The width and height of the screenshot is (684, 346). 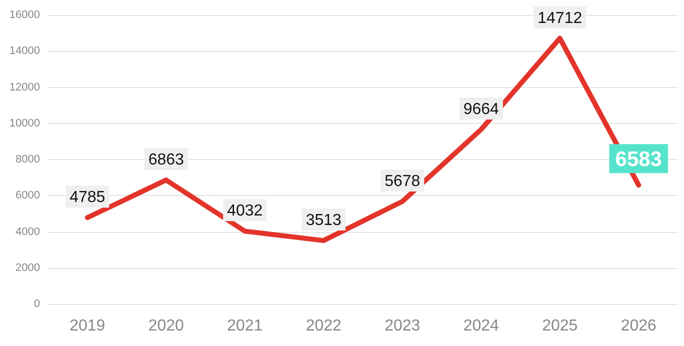 What do you see at coordinates (88, 197) in the screenshot?
I see `data-label: 4785` at bounding box center [88, 197].